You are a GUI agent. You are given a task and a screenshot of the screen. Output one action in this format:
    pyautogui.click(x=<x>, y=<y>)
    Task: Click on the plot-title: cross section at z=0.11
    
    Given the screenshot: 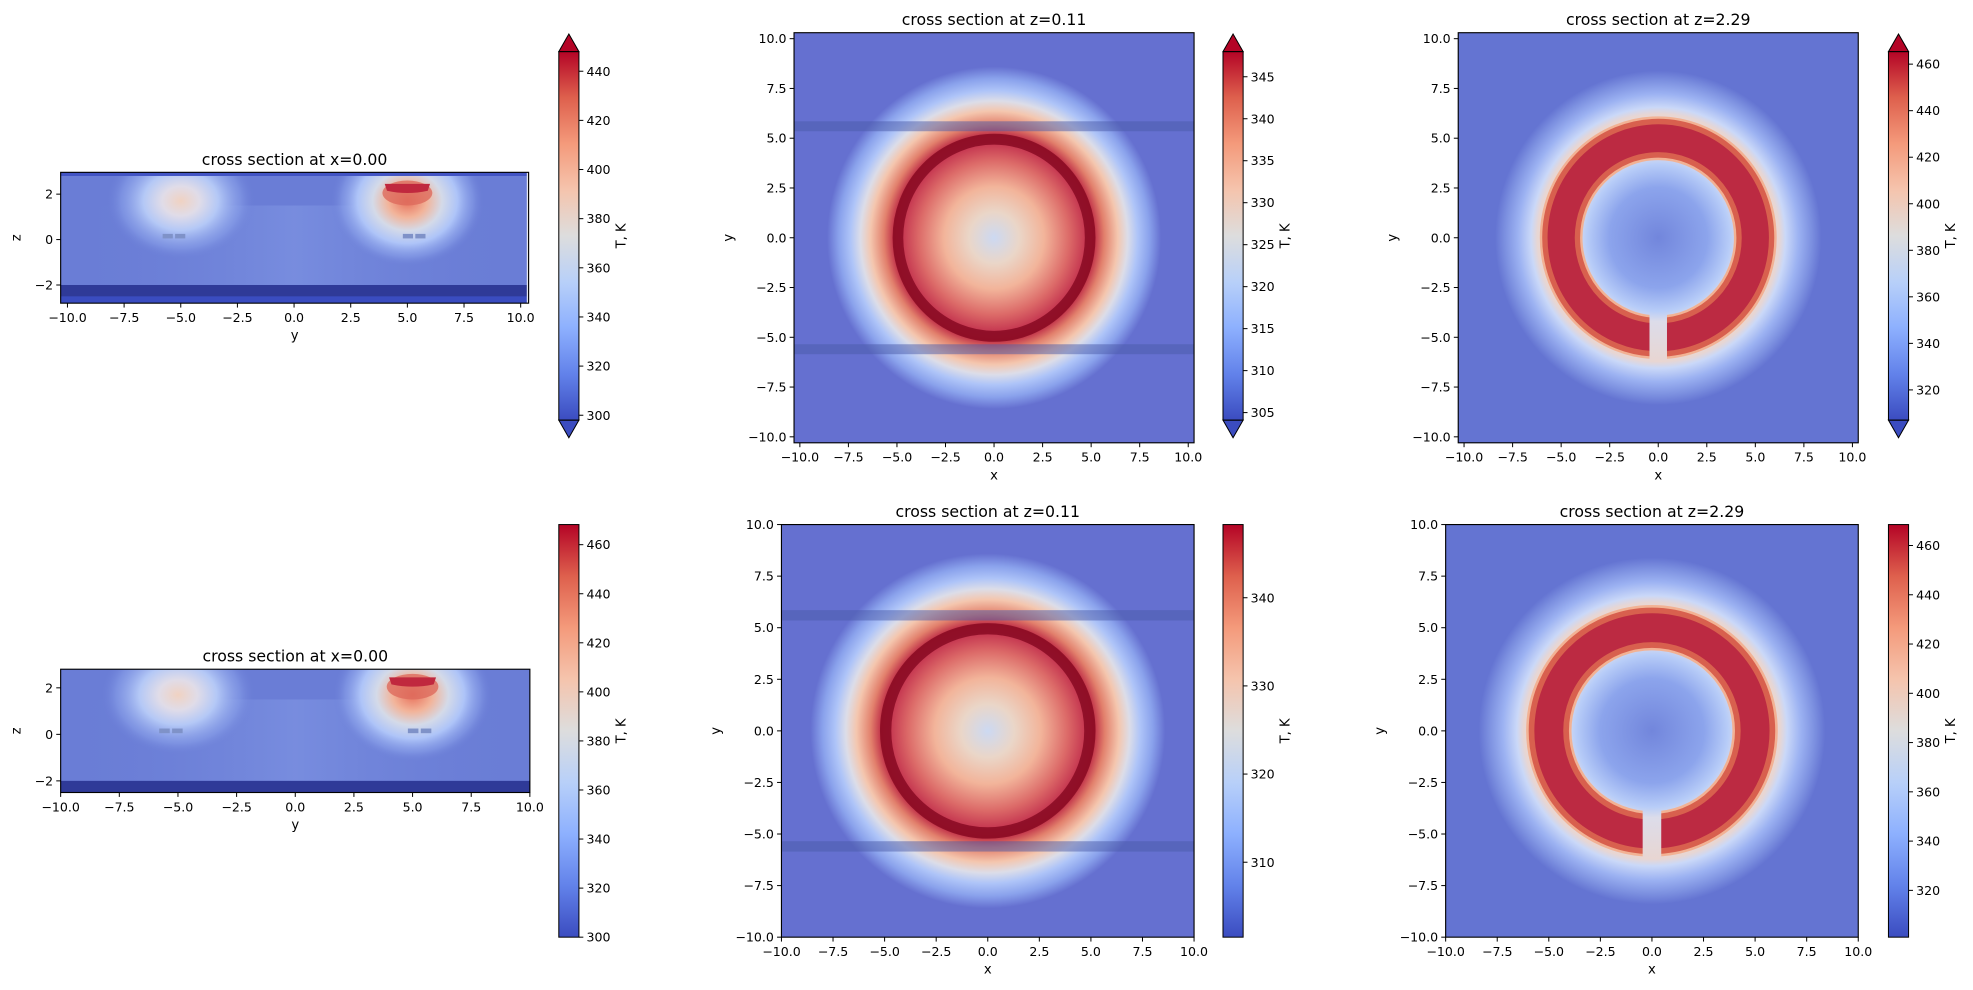 What is the action you would take?
    pyautogui.click(x=994, y=19)
    